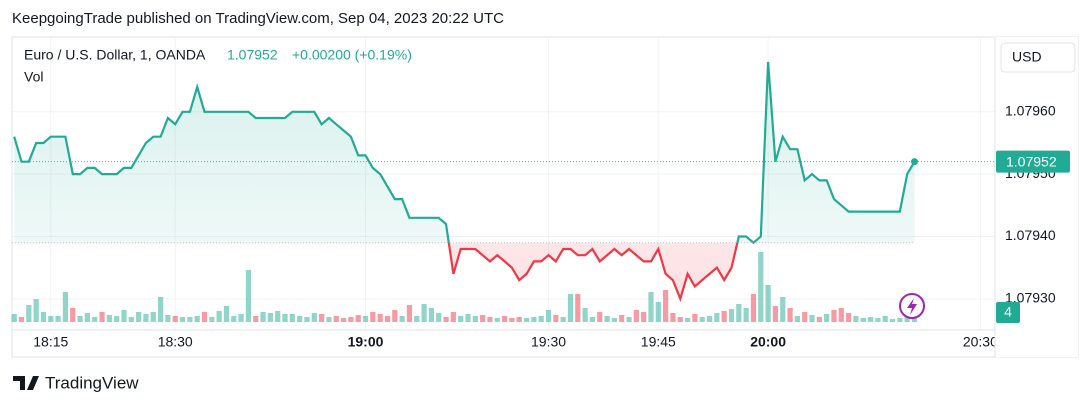 This screenshot has width=1090, height=407. What do you see at coordinates (980, 342) in the screenshot?
I see `x-tick-label: 20:30` at bounding box center [980, 342].